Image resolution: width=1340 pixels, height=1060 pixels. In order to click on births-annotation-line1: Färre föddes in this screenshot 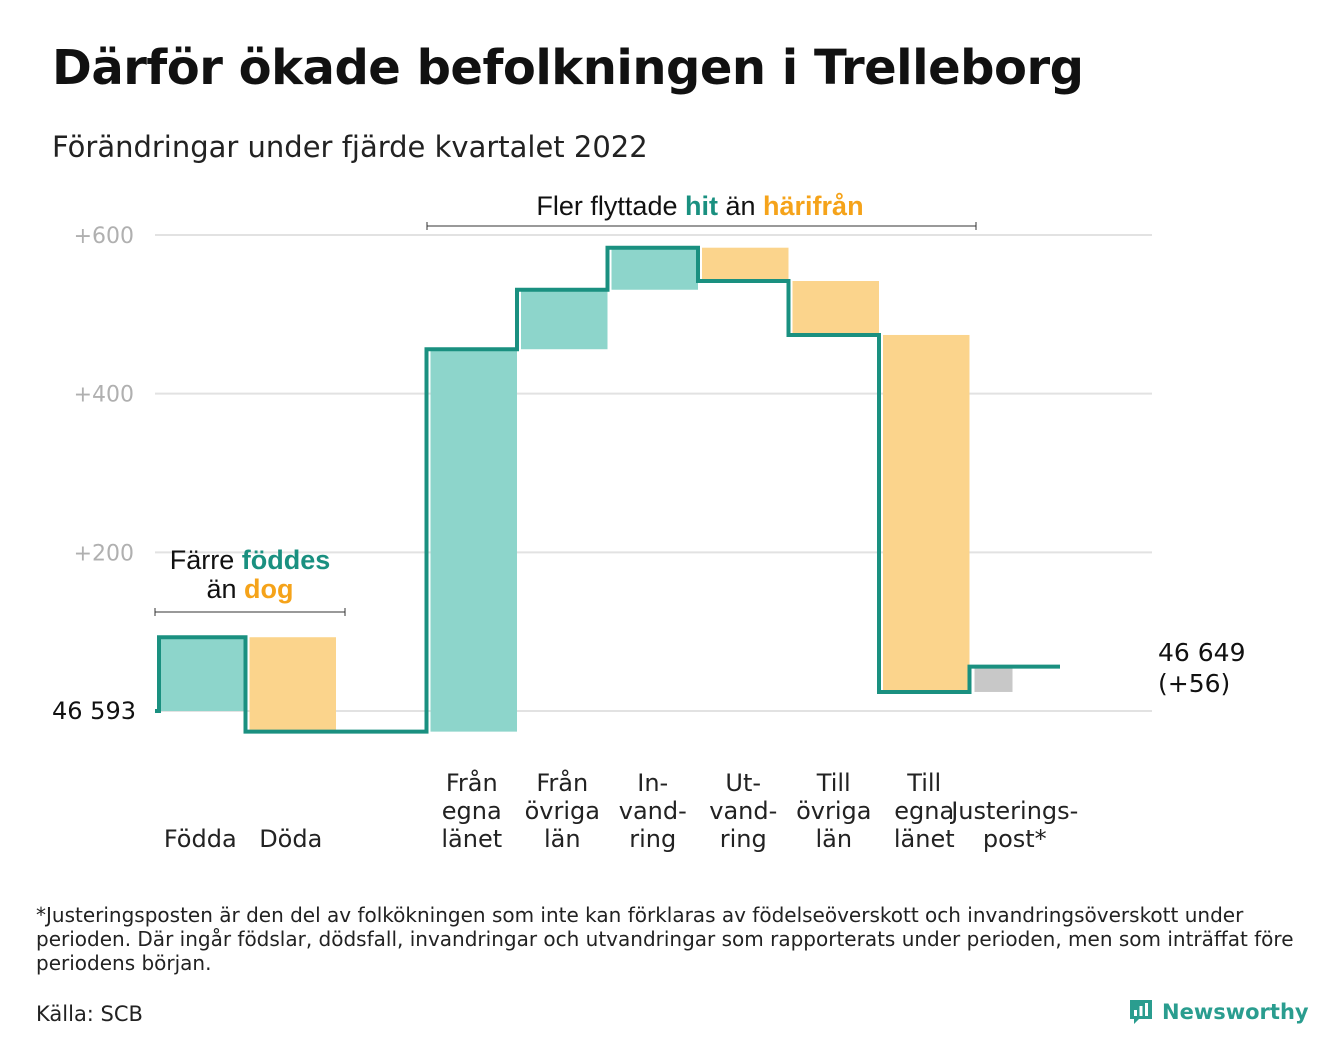, I will do `click(250, 560)`.